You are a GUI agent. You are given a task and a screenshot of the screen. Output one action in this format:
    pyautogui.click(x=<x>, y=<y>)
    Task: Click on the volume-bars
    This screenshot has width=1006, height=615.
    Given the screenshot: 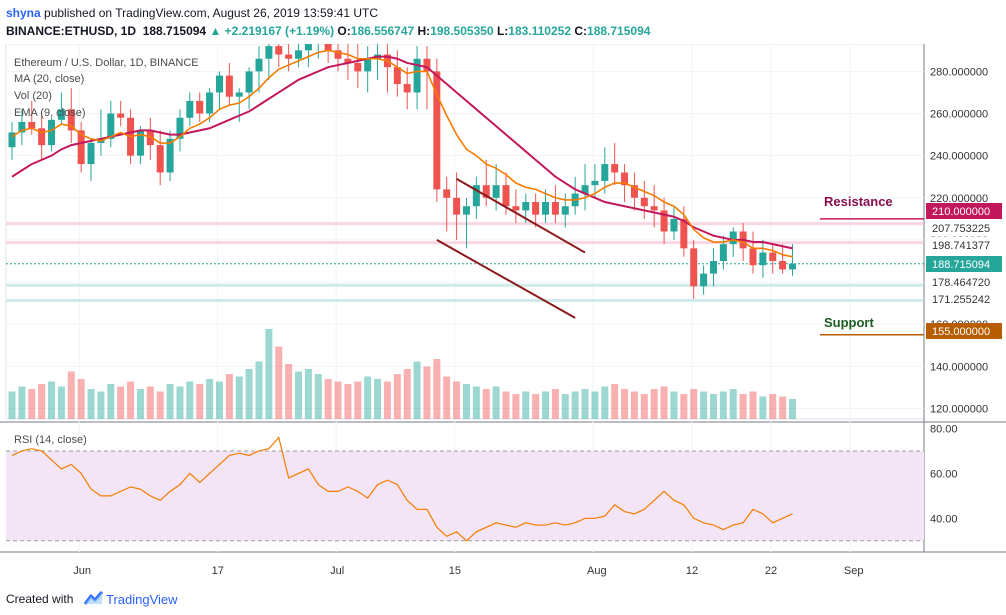 What is the action you would take?
    pyautogui.click(x=402, y=374)
    